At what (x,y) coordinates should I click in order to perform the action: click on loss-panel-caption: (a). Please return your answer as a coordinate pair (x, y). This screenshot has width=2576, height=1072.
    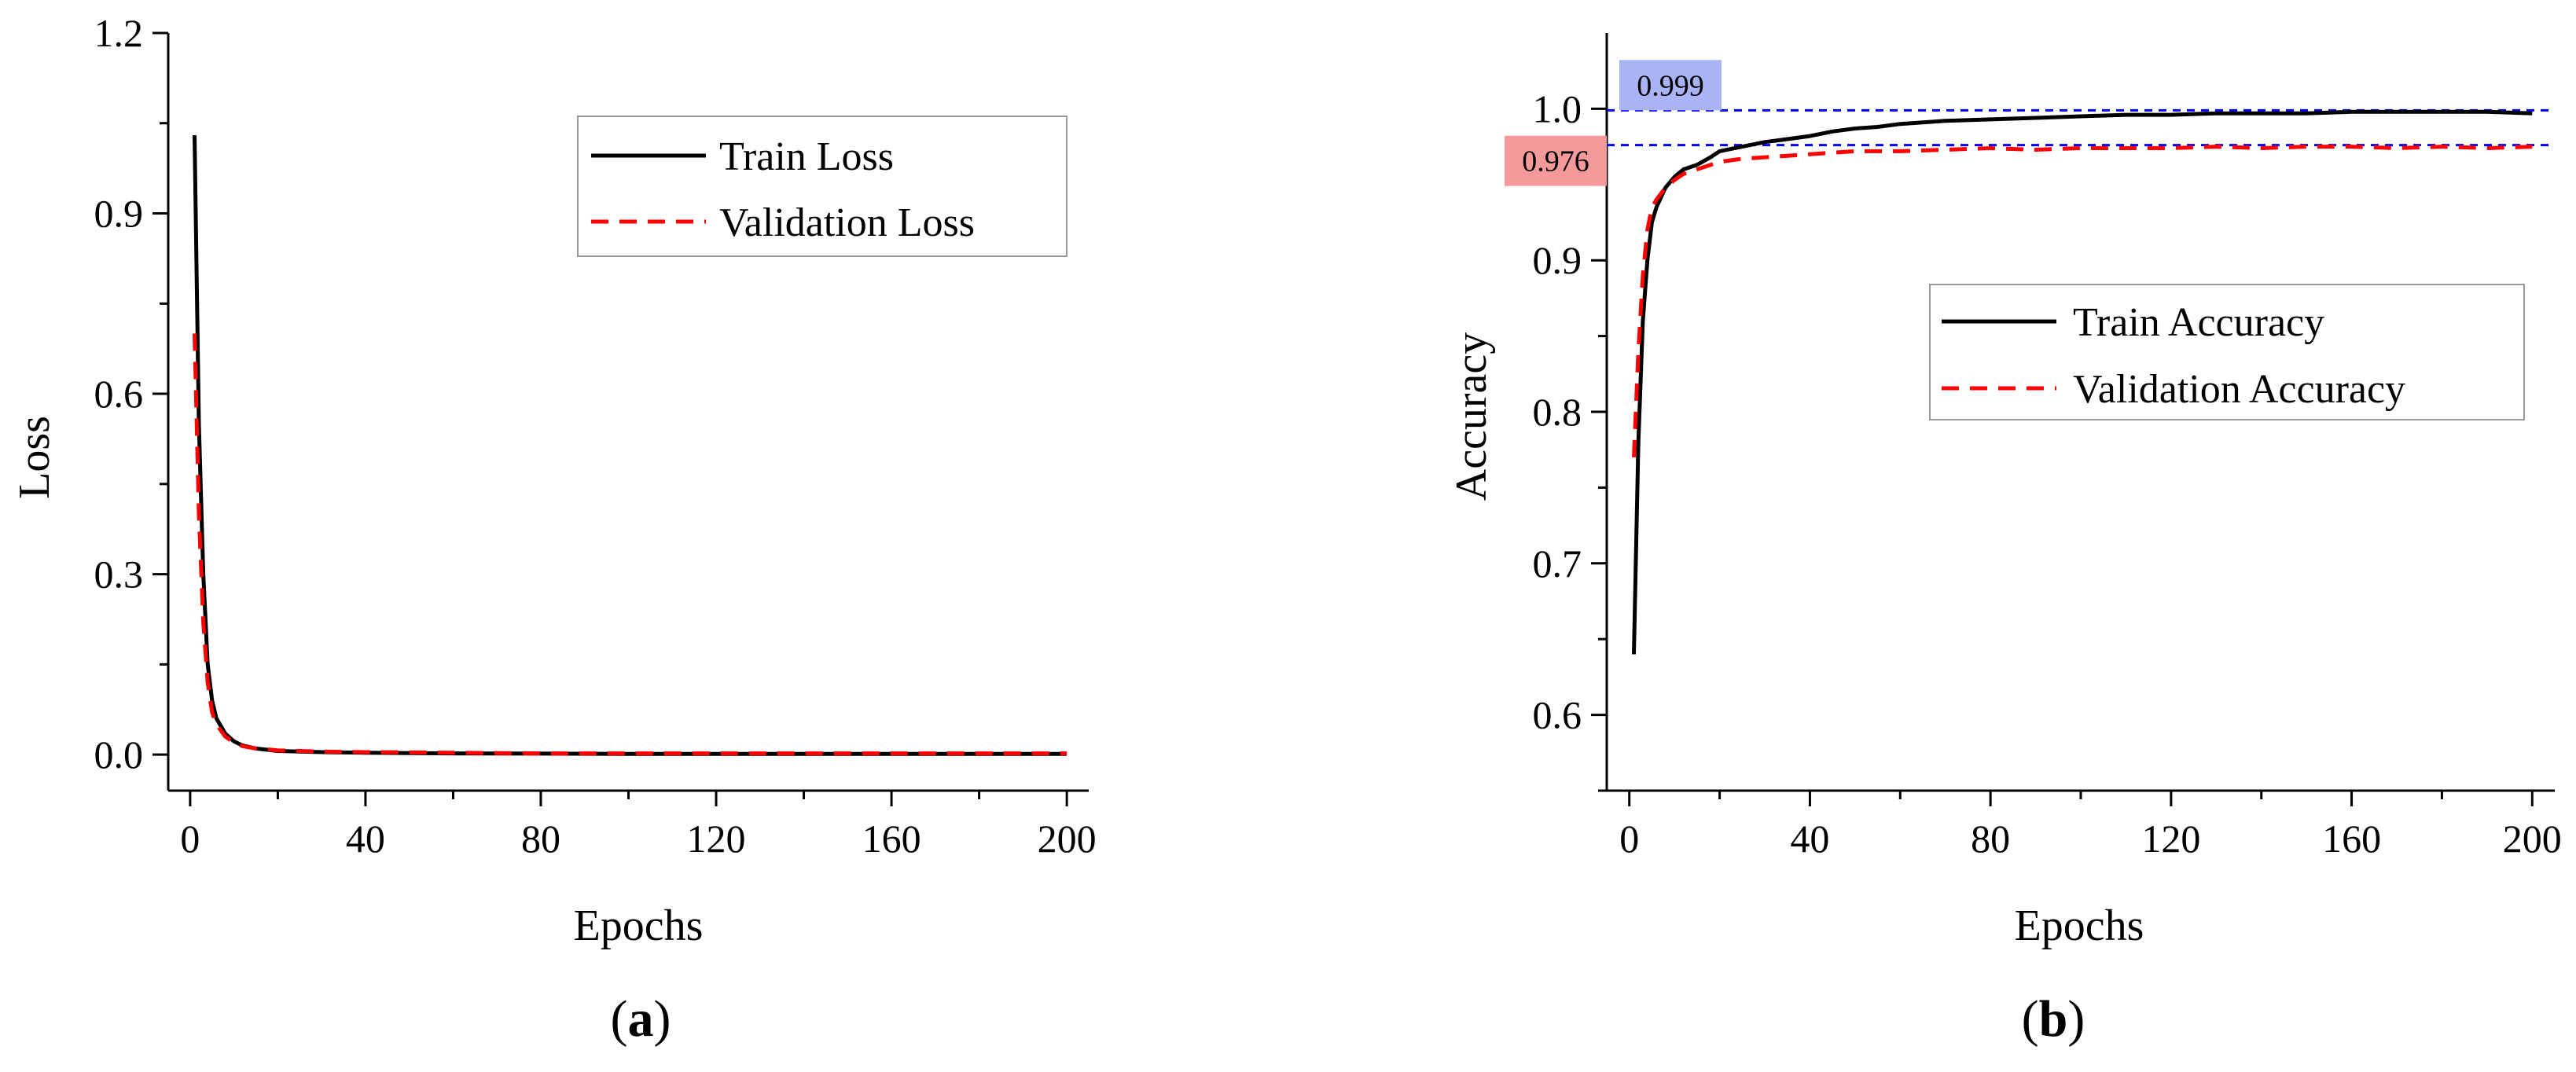
    Looking at the image, I should click on (641, 1019).